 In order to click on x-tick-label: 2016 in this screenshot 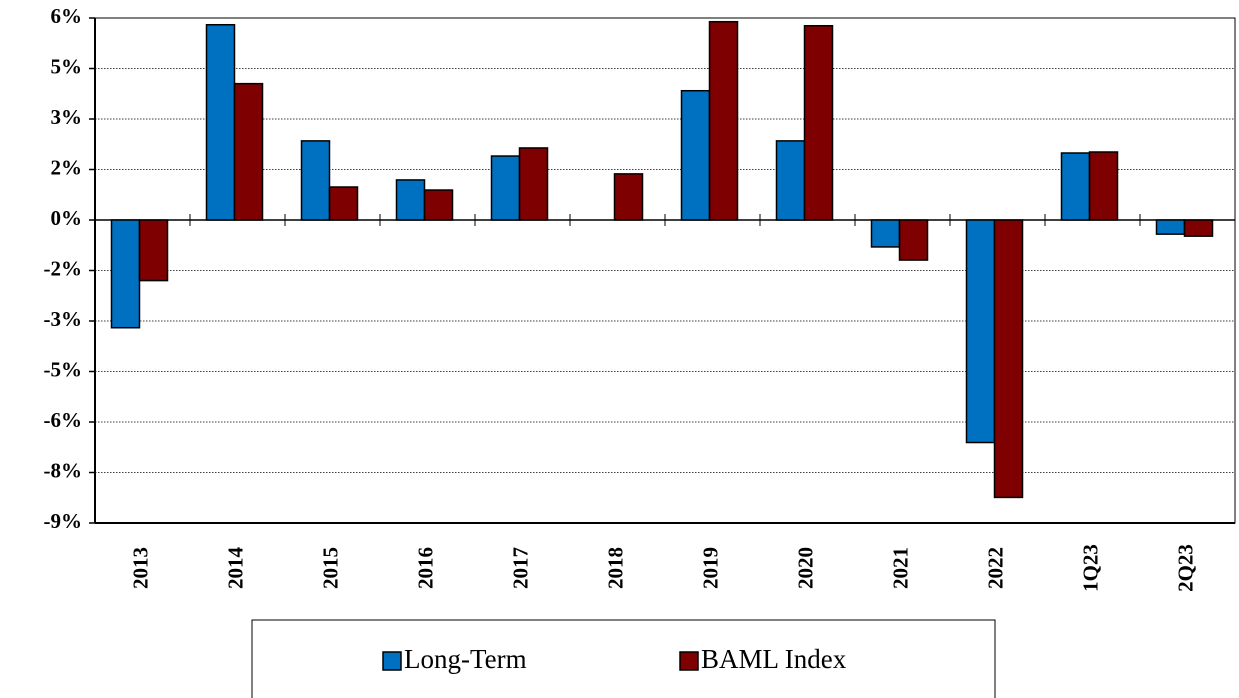, I will do `click(425, 568)`.